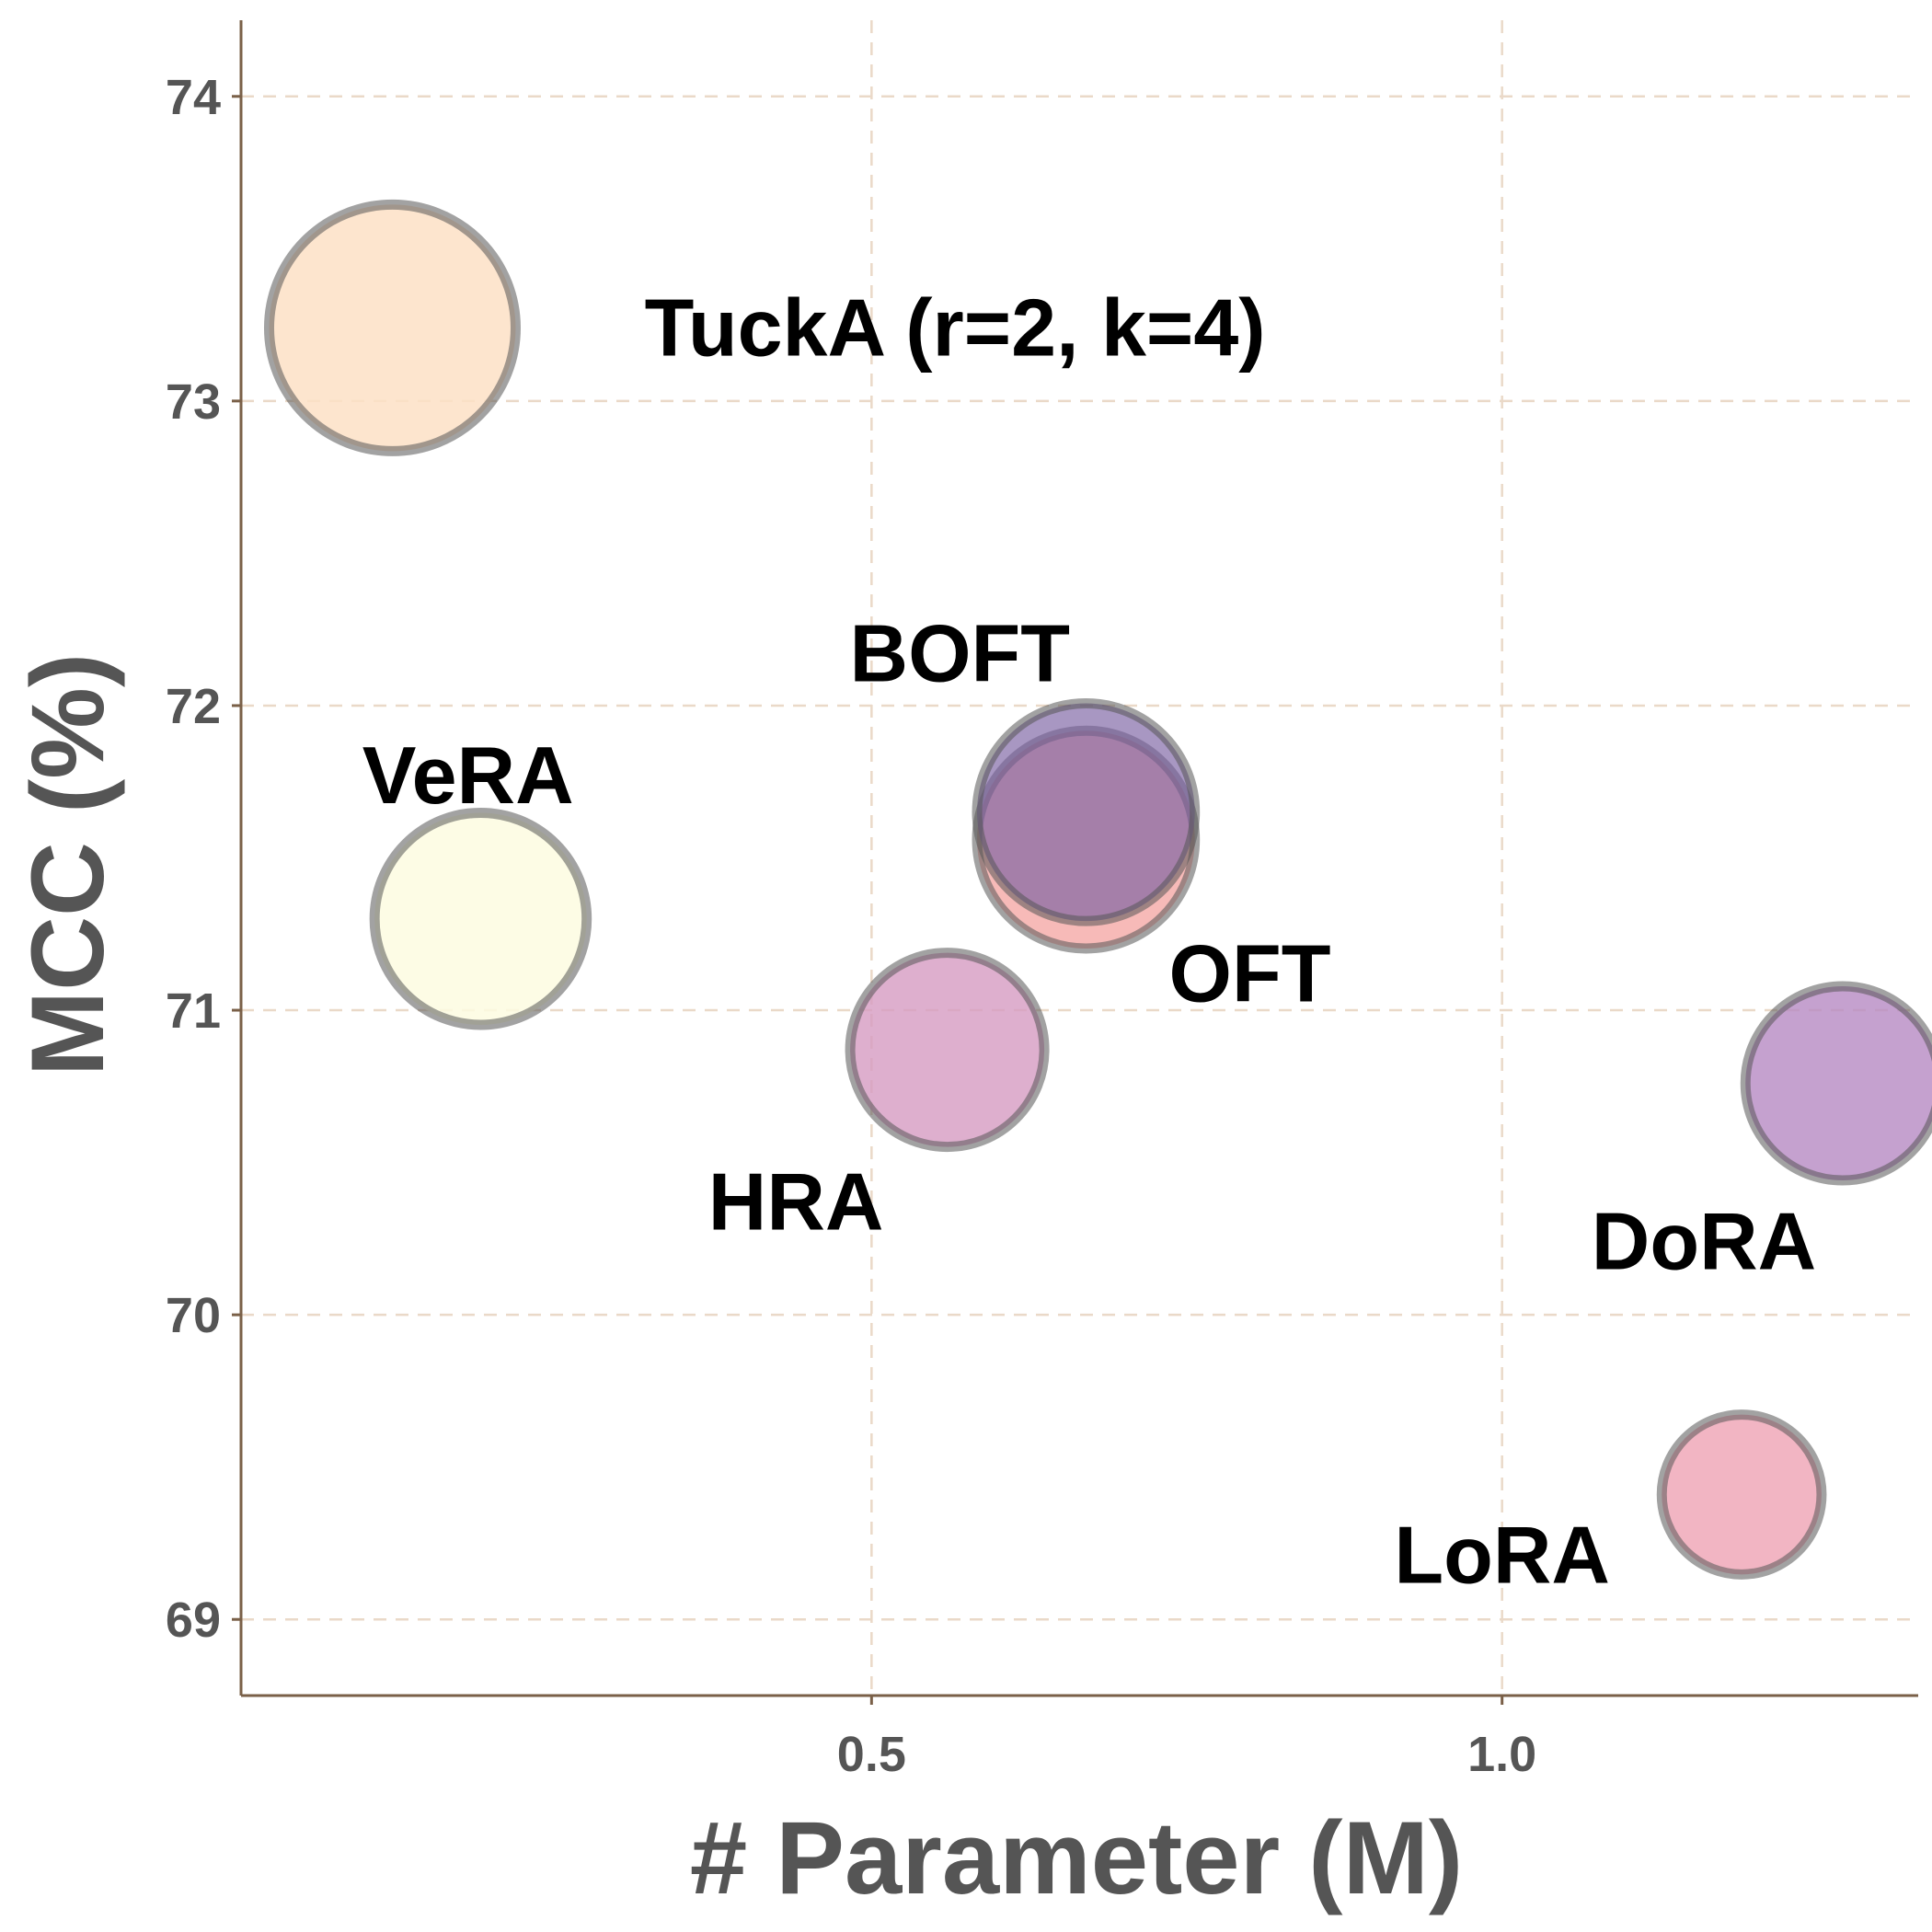 This screenshot has height=1932, width=1932. I want to click on x-axis-title: # Parameter (M), so click(1076, 1857).